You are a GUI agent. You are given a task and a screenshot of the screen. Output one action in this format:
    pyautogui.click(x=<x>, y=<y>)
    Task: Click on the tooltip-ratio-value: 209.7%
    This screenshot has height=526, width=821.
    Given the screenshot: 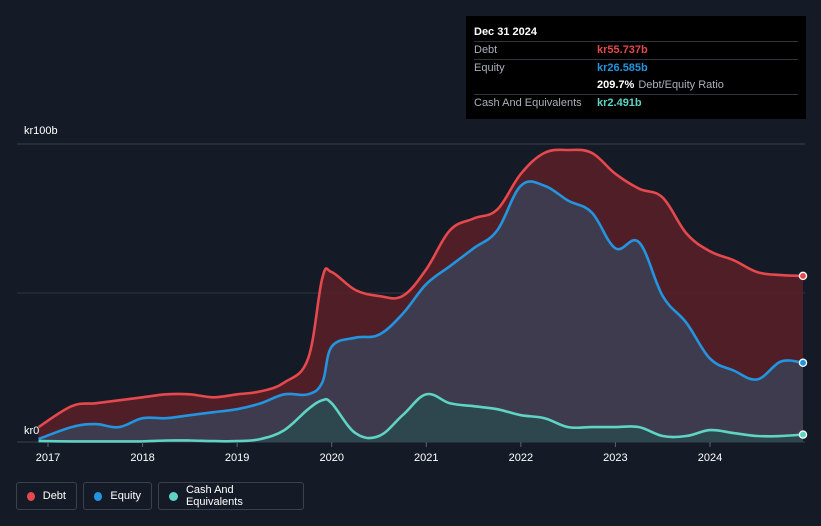 What is the action you would take?
    pyautogui.click(x=616, y=85)
    